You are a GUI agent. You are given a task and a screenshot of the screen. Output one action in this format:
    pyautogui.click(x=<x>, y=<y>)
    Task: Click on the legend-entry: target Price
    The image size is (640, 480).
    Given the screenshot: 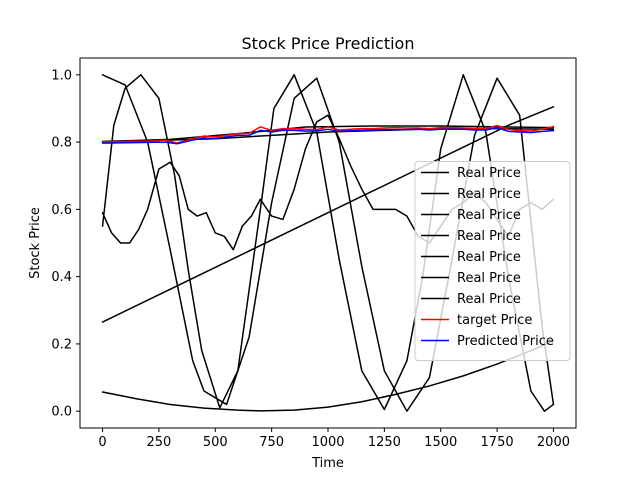 What is the action you would take?
    pyautogui.click(x=494, y=320)
    